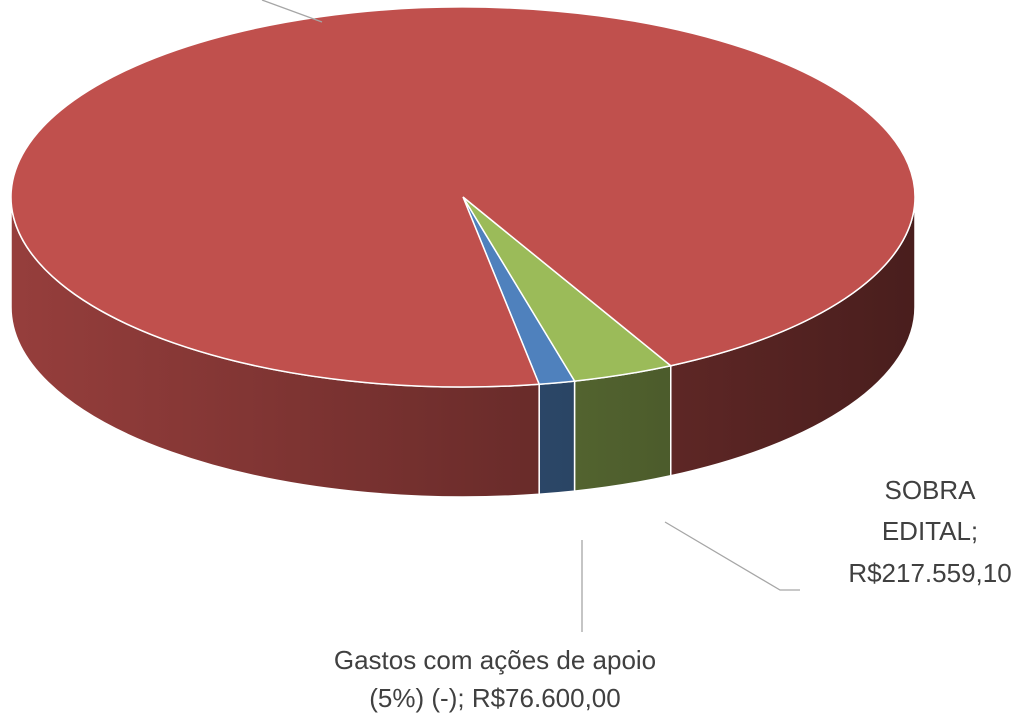  I want to click on label-line: SOBRA, so click(930, 490).